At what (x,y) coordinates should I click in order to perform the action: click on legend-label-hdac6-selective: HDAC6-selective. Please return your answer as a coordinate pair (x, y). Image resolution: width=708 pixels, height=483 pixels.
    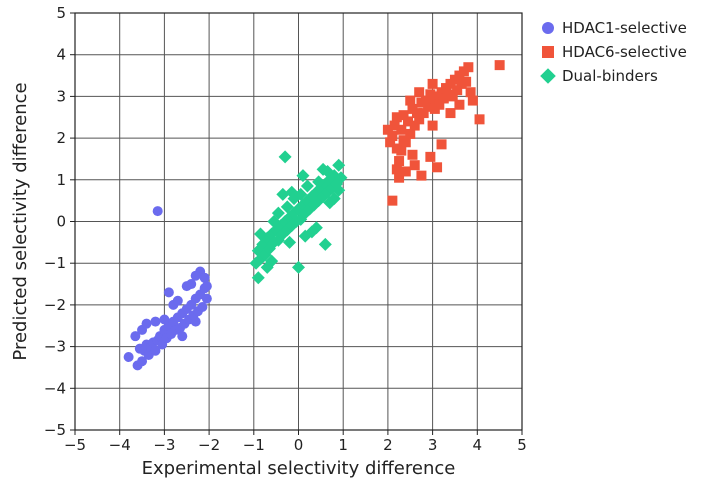
    Looking at the image, I should click on (624, 52).